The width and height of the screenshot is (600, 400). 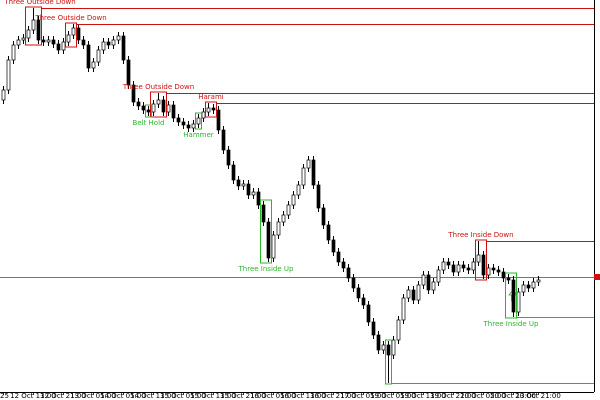 What do you see at coordinates (597, 277) in the screenshot?
I see `price-marker` at bounding box center [597, 277].